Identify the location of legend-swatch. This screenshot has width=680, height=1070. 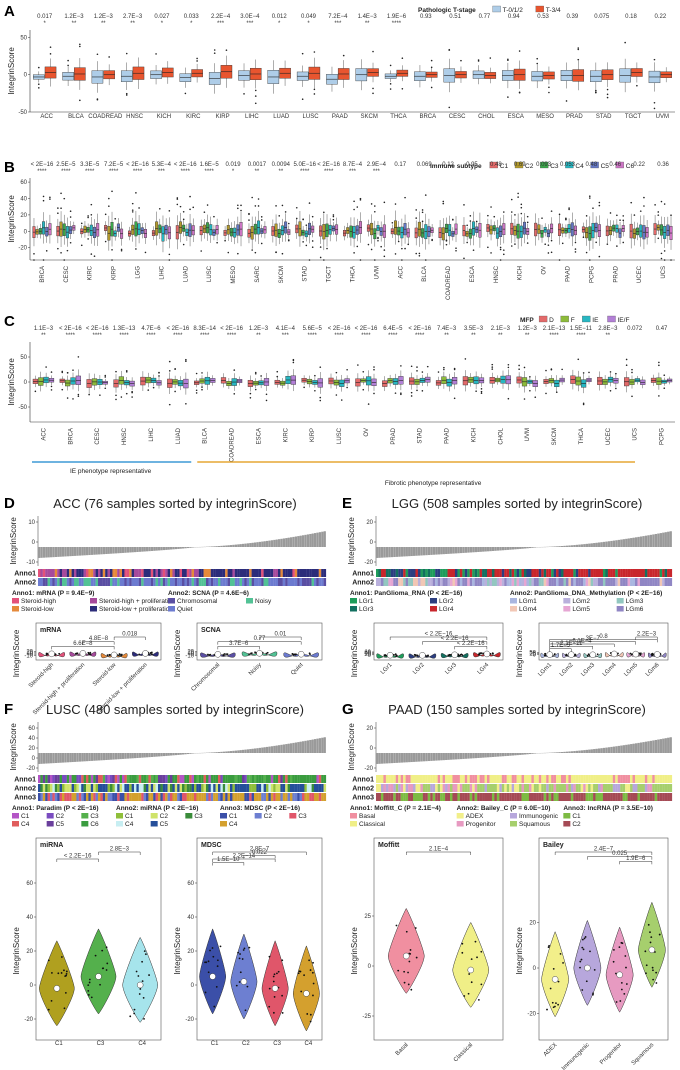
(293, 816).